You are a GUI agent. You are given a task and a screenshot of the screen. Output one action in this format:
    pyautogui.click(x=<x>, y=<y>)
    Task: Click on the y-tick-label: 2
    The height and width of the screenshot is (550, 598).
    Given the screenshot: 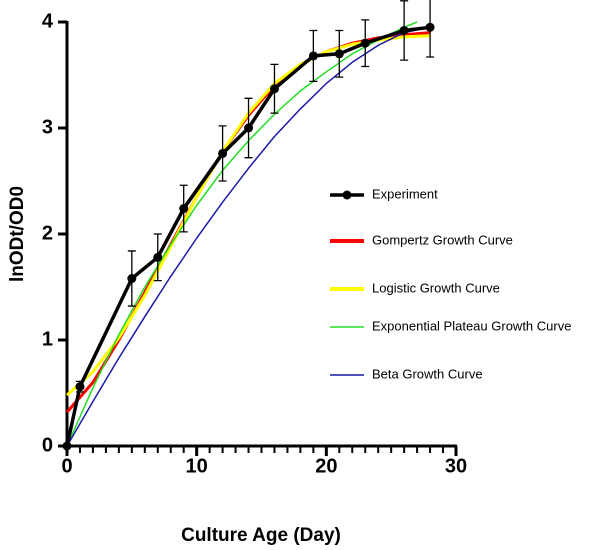 What is the action you would take?
    pyautogui.click(x=47, y=233)
    